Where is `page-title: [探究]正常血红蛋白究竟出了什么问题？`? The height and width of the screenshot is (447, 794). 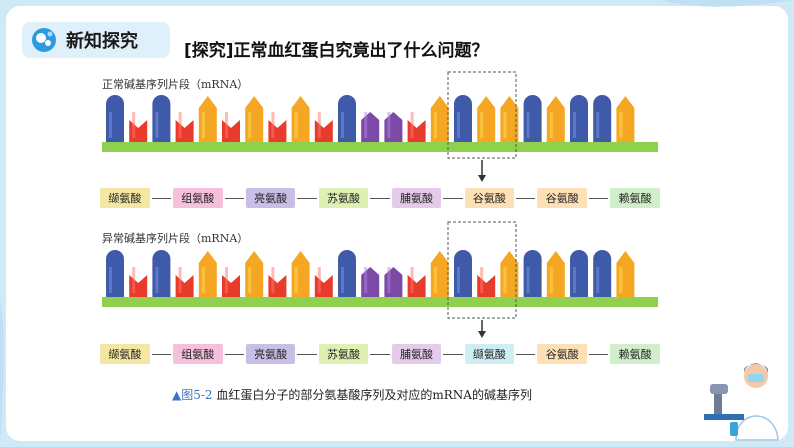
page-title: [探究]正常血红蛋白究竟出了什么问题？ is located at coordinates (336, 51).